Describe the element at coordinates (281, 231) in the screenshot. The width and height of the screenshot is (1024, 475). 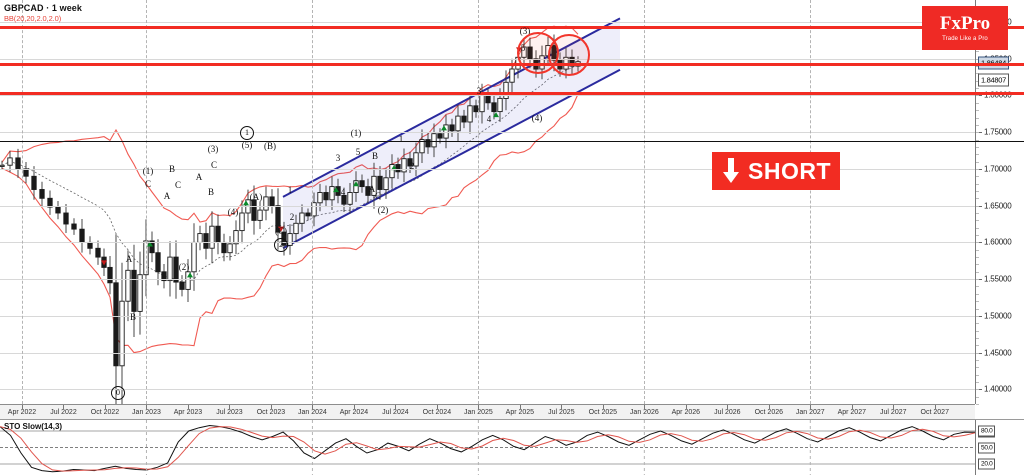
I see `wave-label: (C)` at that location.